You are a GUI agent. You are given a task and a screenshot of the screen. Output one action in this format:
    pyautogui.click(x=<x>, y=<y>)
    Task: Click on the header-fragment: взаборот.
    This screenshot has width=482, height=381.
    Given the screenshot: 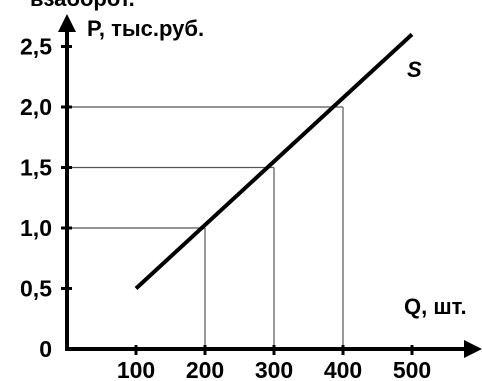 What is the action you would take?
    pyautogui.click(x=82, y=5)
    